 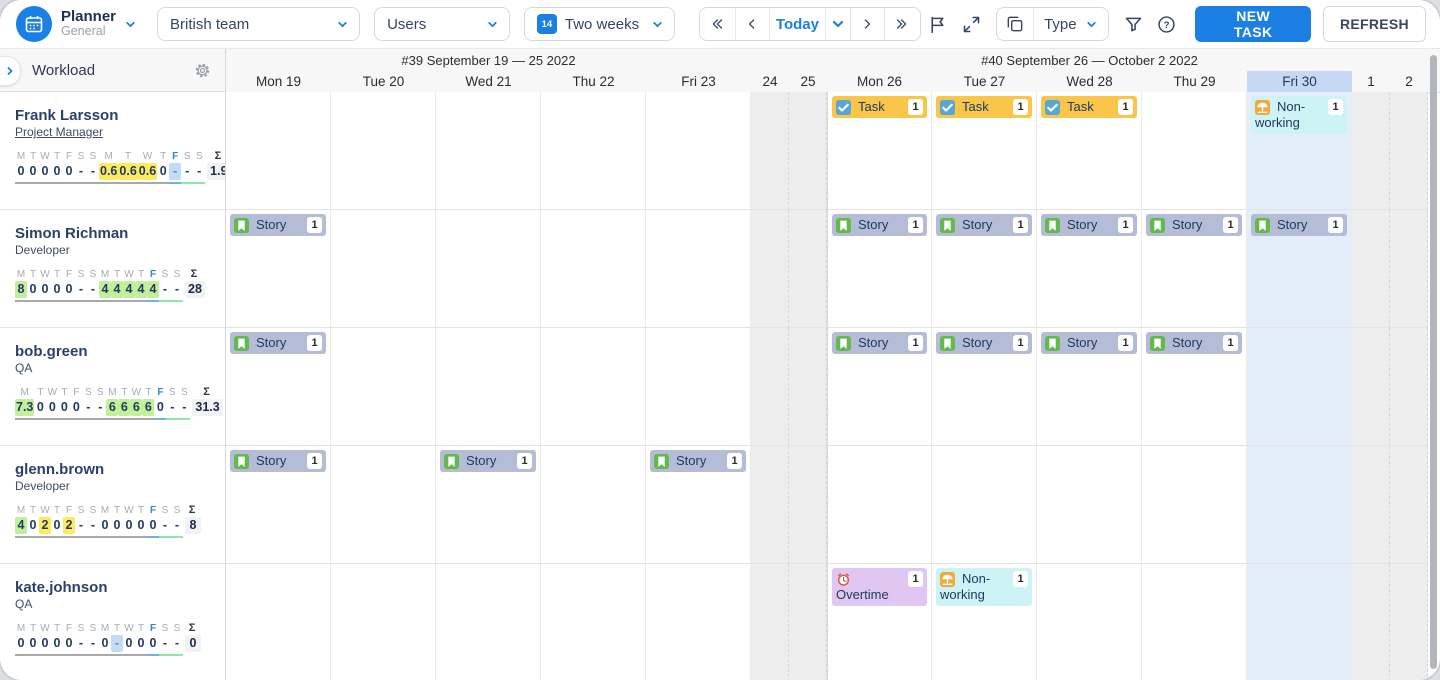 I want to click on today-button: Today, so click(x=796, y=24).